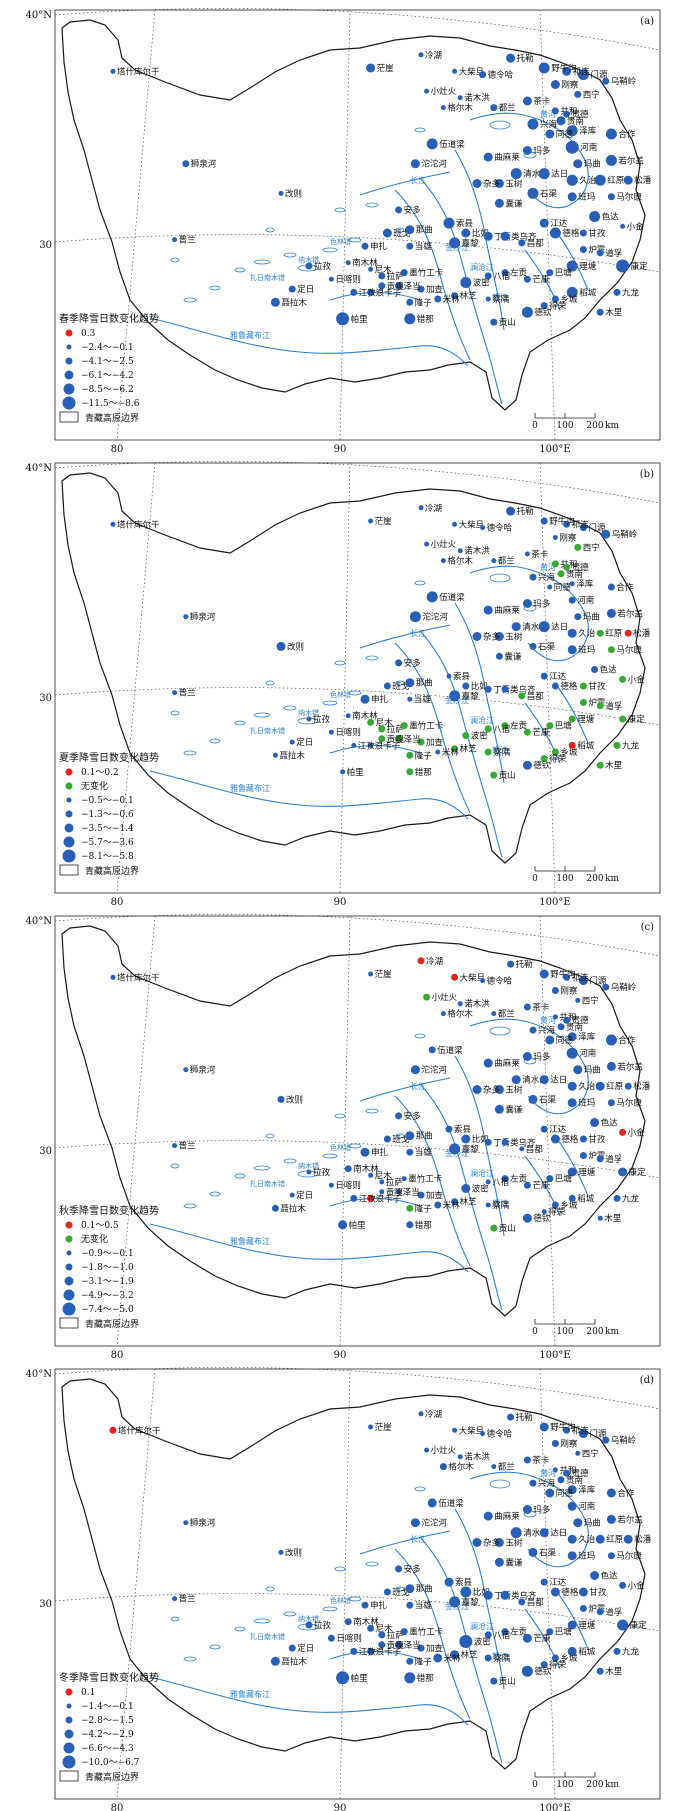 This screenshot has height=1811, width=700. Describe the element at coordinates (69, 814) in the screenshot. I see `legend-marker` at that location.